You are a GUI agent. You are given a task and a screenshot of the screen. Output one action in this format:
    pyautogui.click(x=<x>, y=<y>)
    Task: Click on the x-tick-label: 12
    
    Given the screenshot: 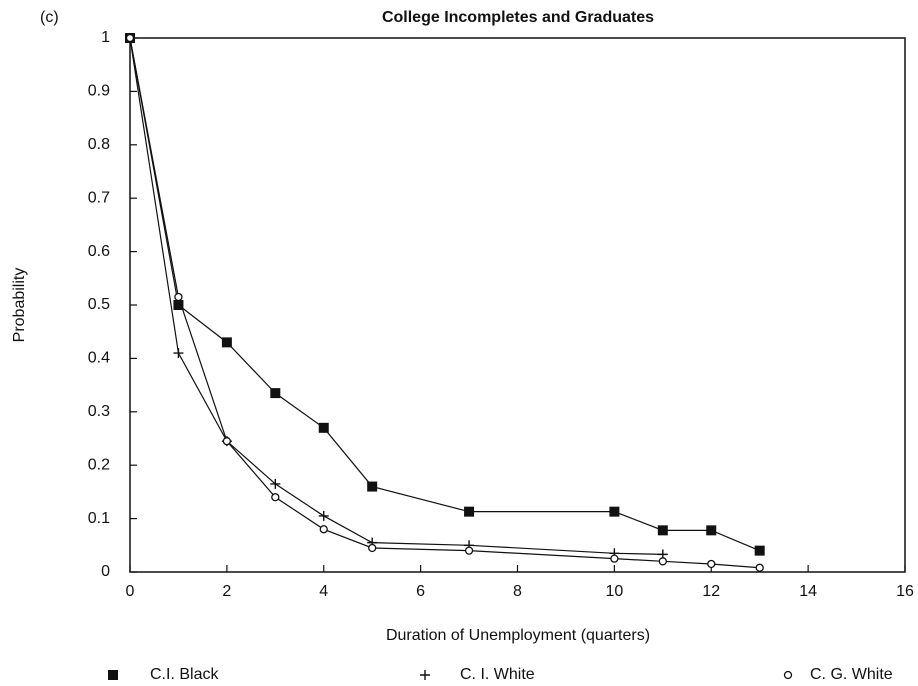 What is the action you would take?
    pyautogui.click(x=711, y=591)
    